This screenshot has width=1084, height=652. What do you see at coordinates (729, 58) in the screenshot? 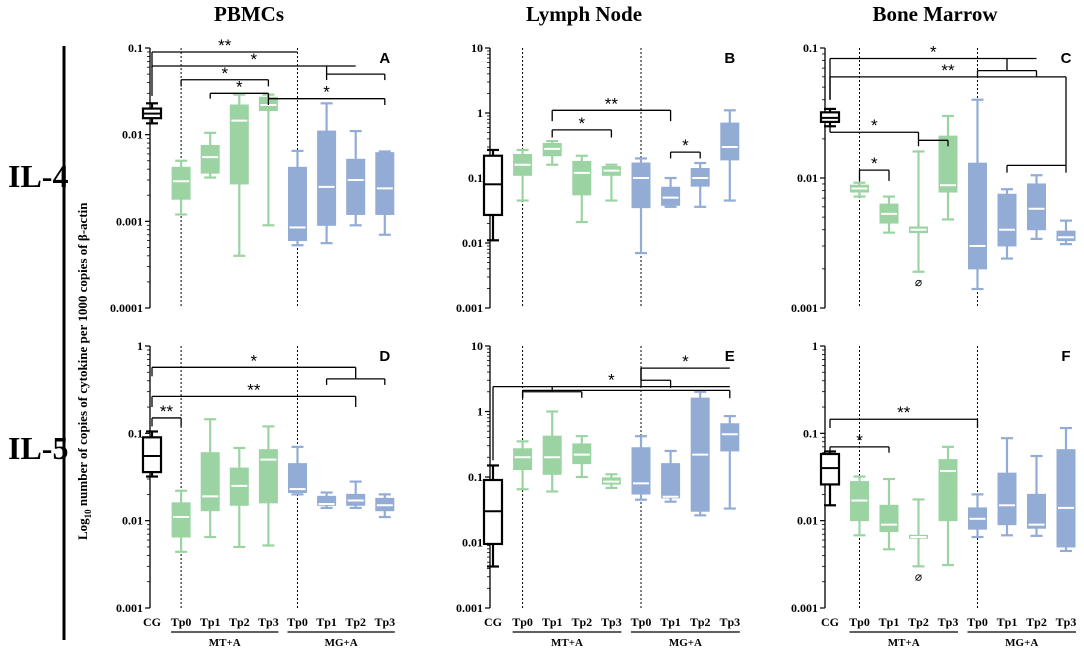
I see `panel-letter: B` at bounding box center [729, 58].